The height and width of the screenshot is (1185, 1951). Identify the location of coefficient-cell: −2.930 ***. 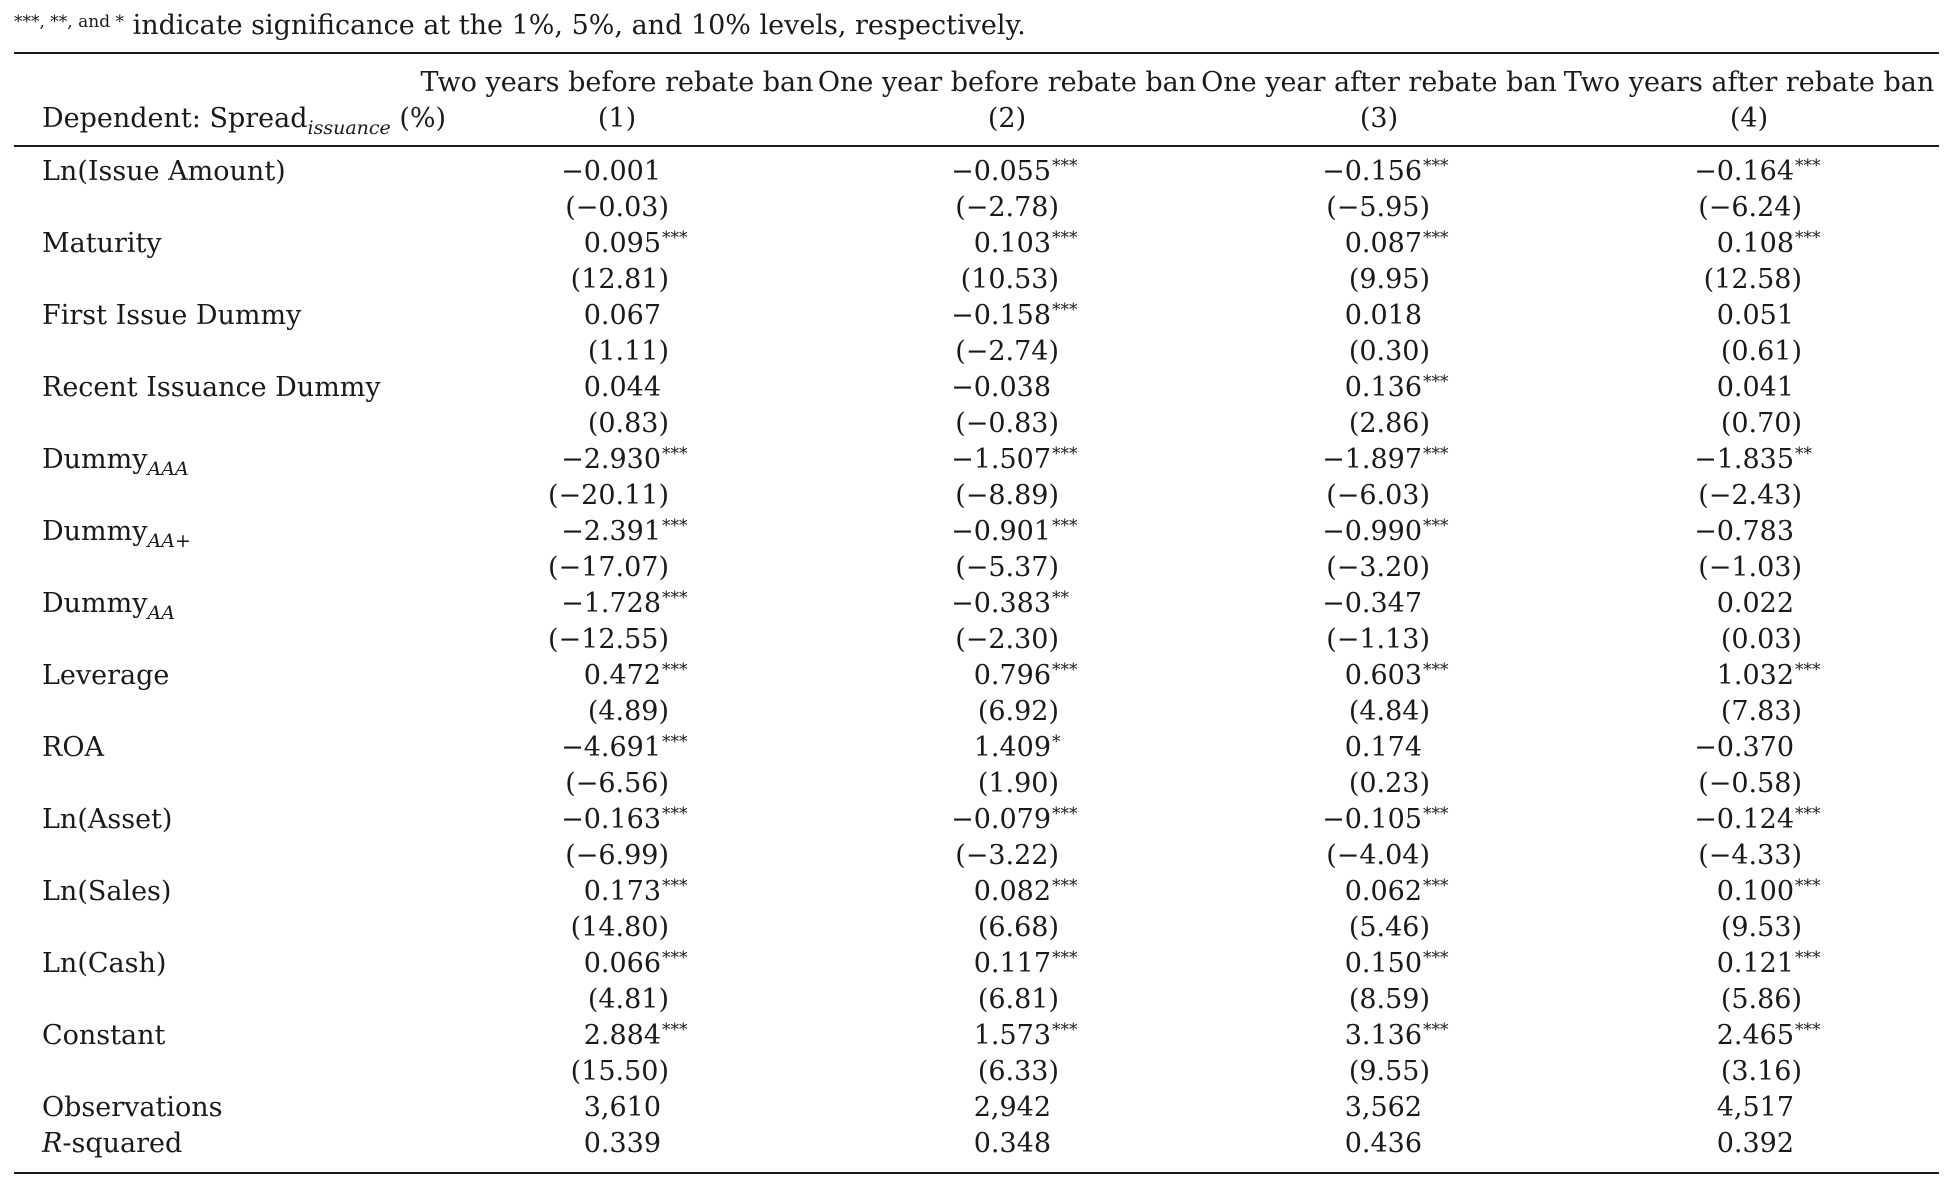
(591, 460).